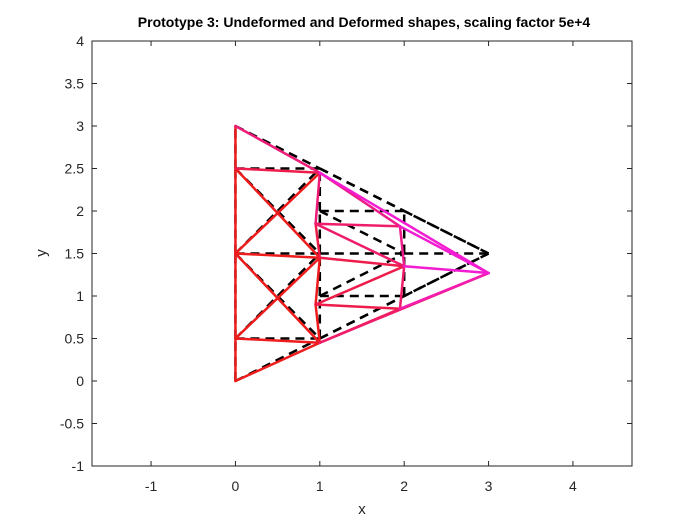 Image resolution: width=700 pixels, height=525 pixels. I want to click on x-tick-label: 2, so click(404, 486).